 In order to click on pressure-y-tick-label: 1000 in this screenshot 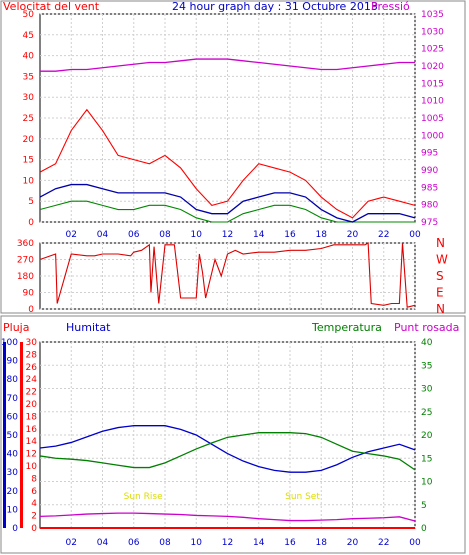, I will do `click(432, 136)`.